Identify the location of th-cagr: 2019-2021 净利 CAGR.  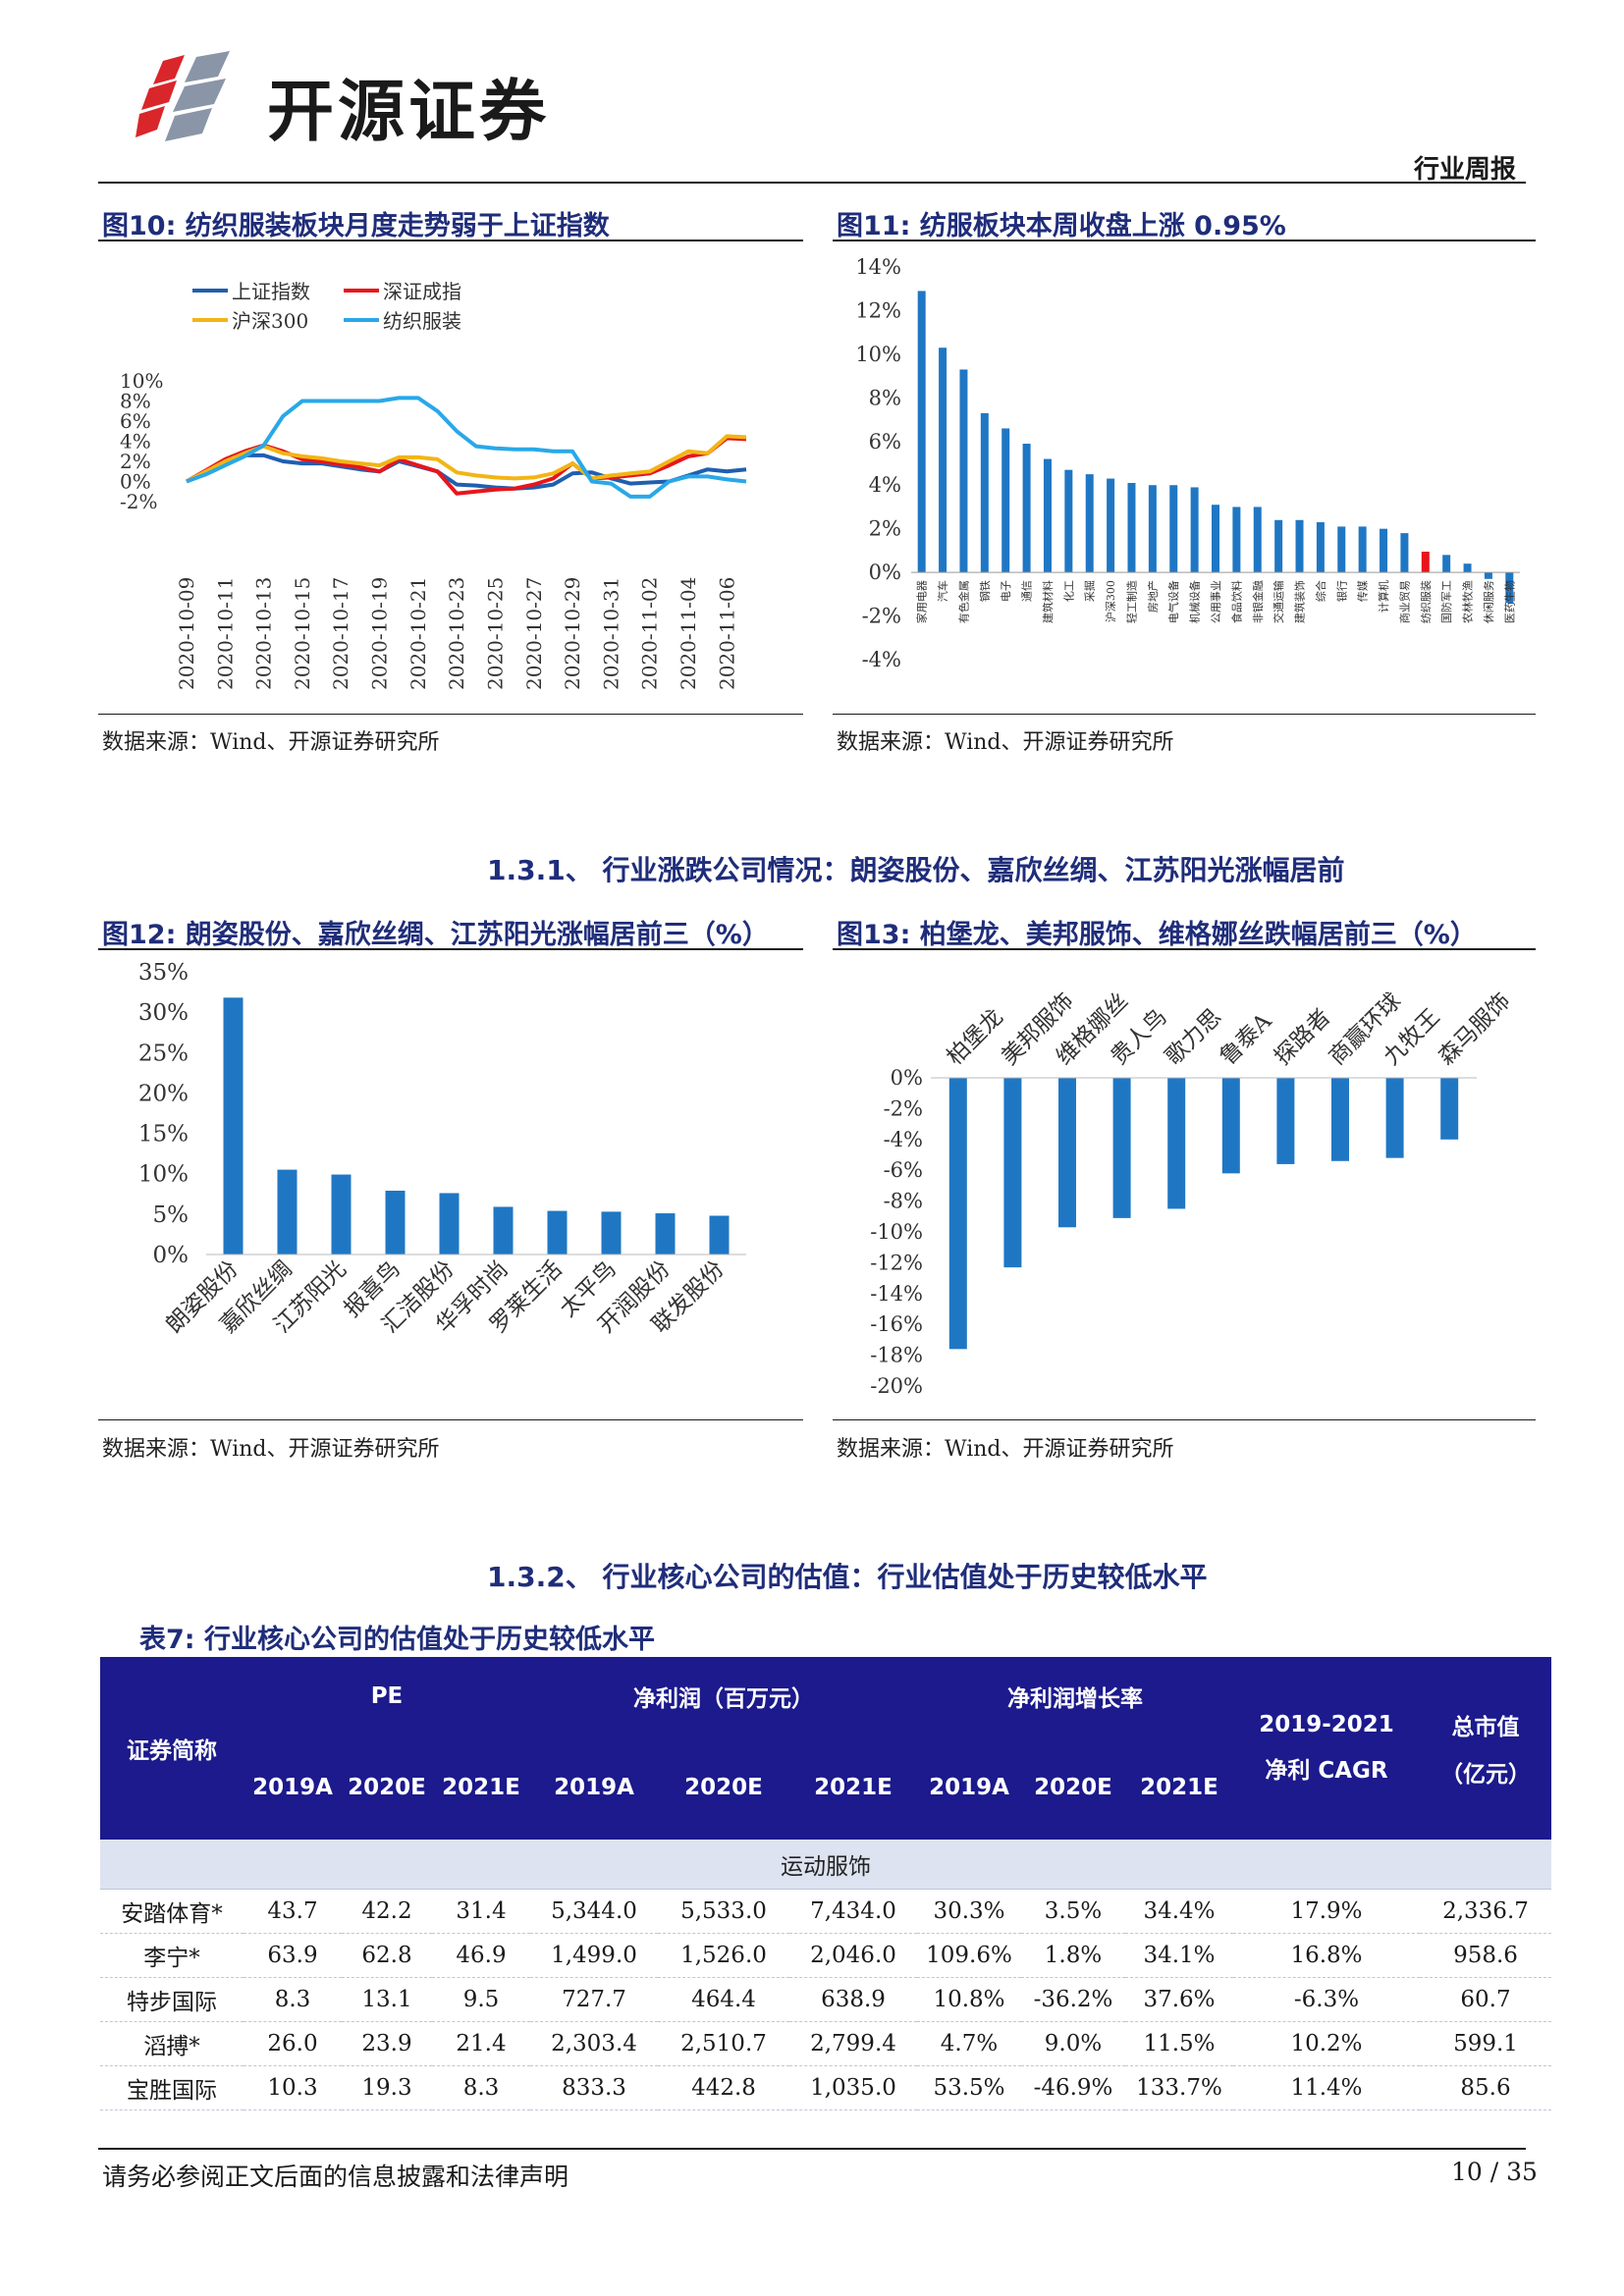
(1326, 1748).